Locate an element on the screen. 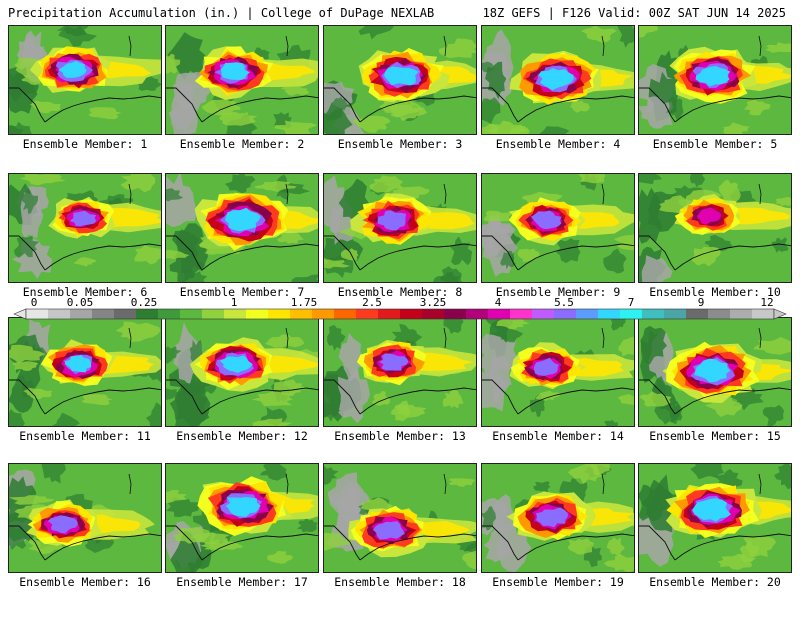 Image resolution: width=800 pixels, height=617 pixels. ensemble-member-panel: Ensemble Member: 15 is located at coordinates (715, 394).